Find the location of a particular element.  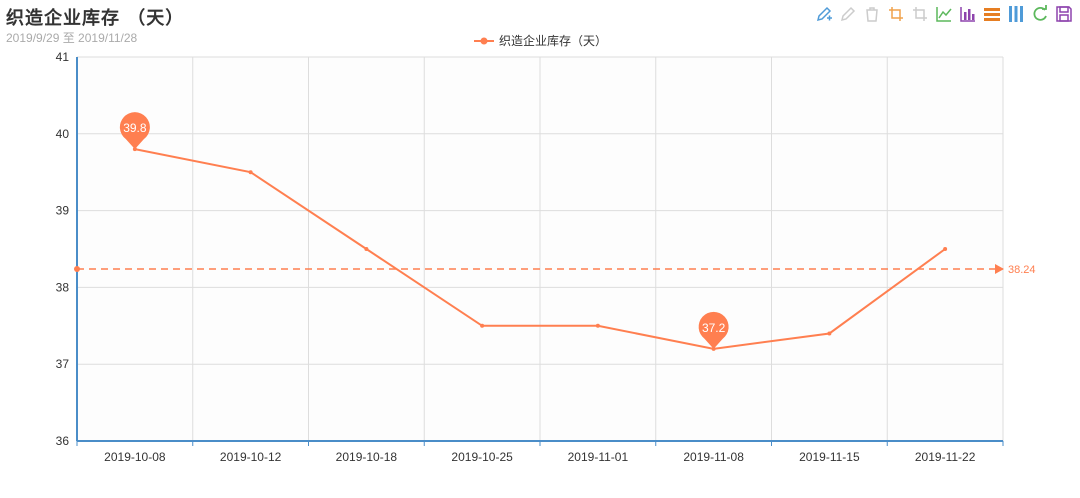

mark-clear-icon is located at coordinates (872, 14).